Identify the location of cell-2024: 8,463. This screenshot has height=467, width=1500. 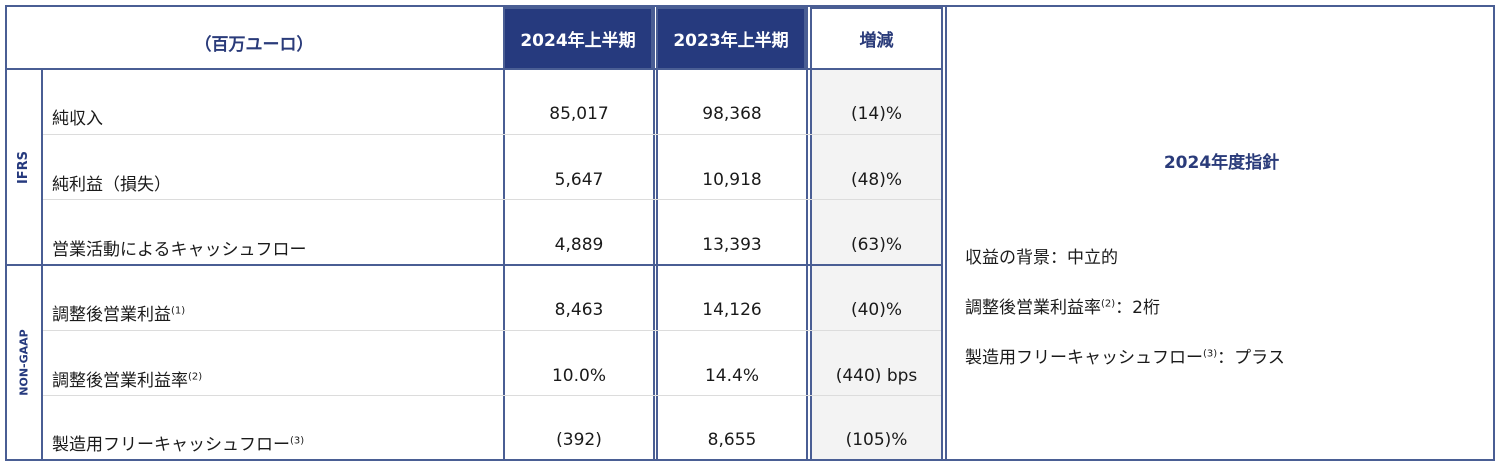
(579, 310).